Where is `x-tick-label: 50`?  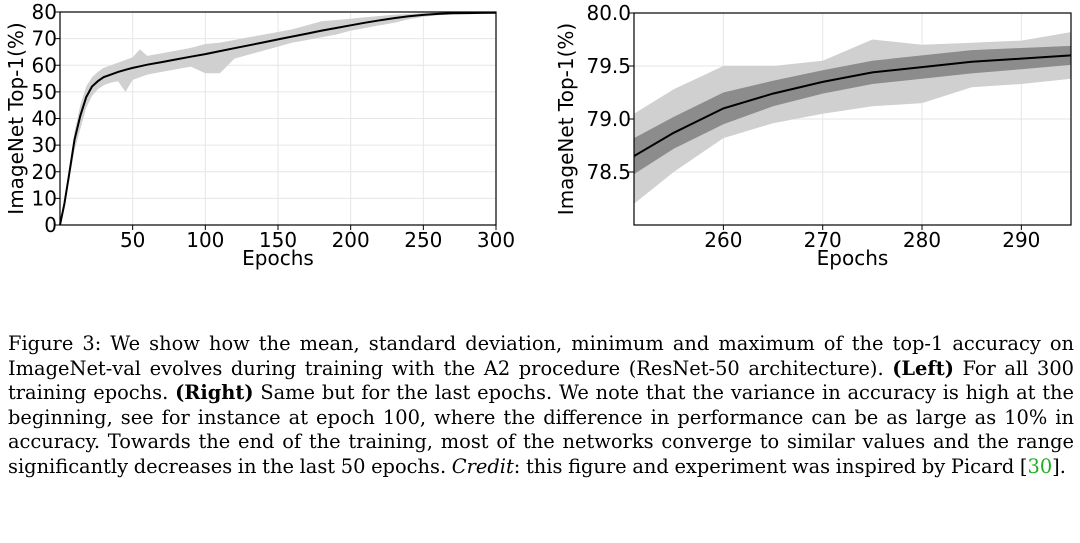 x-tick-label: 50 is located at coordinates (132, 240).